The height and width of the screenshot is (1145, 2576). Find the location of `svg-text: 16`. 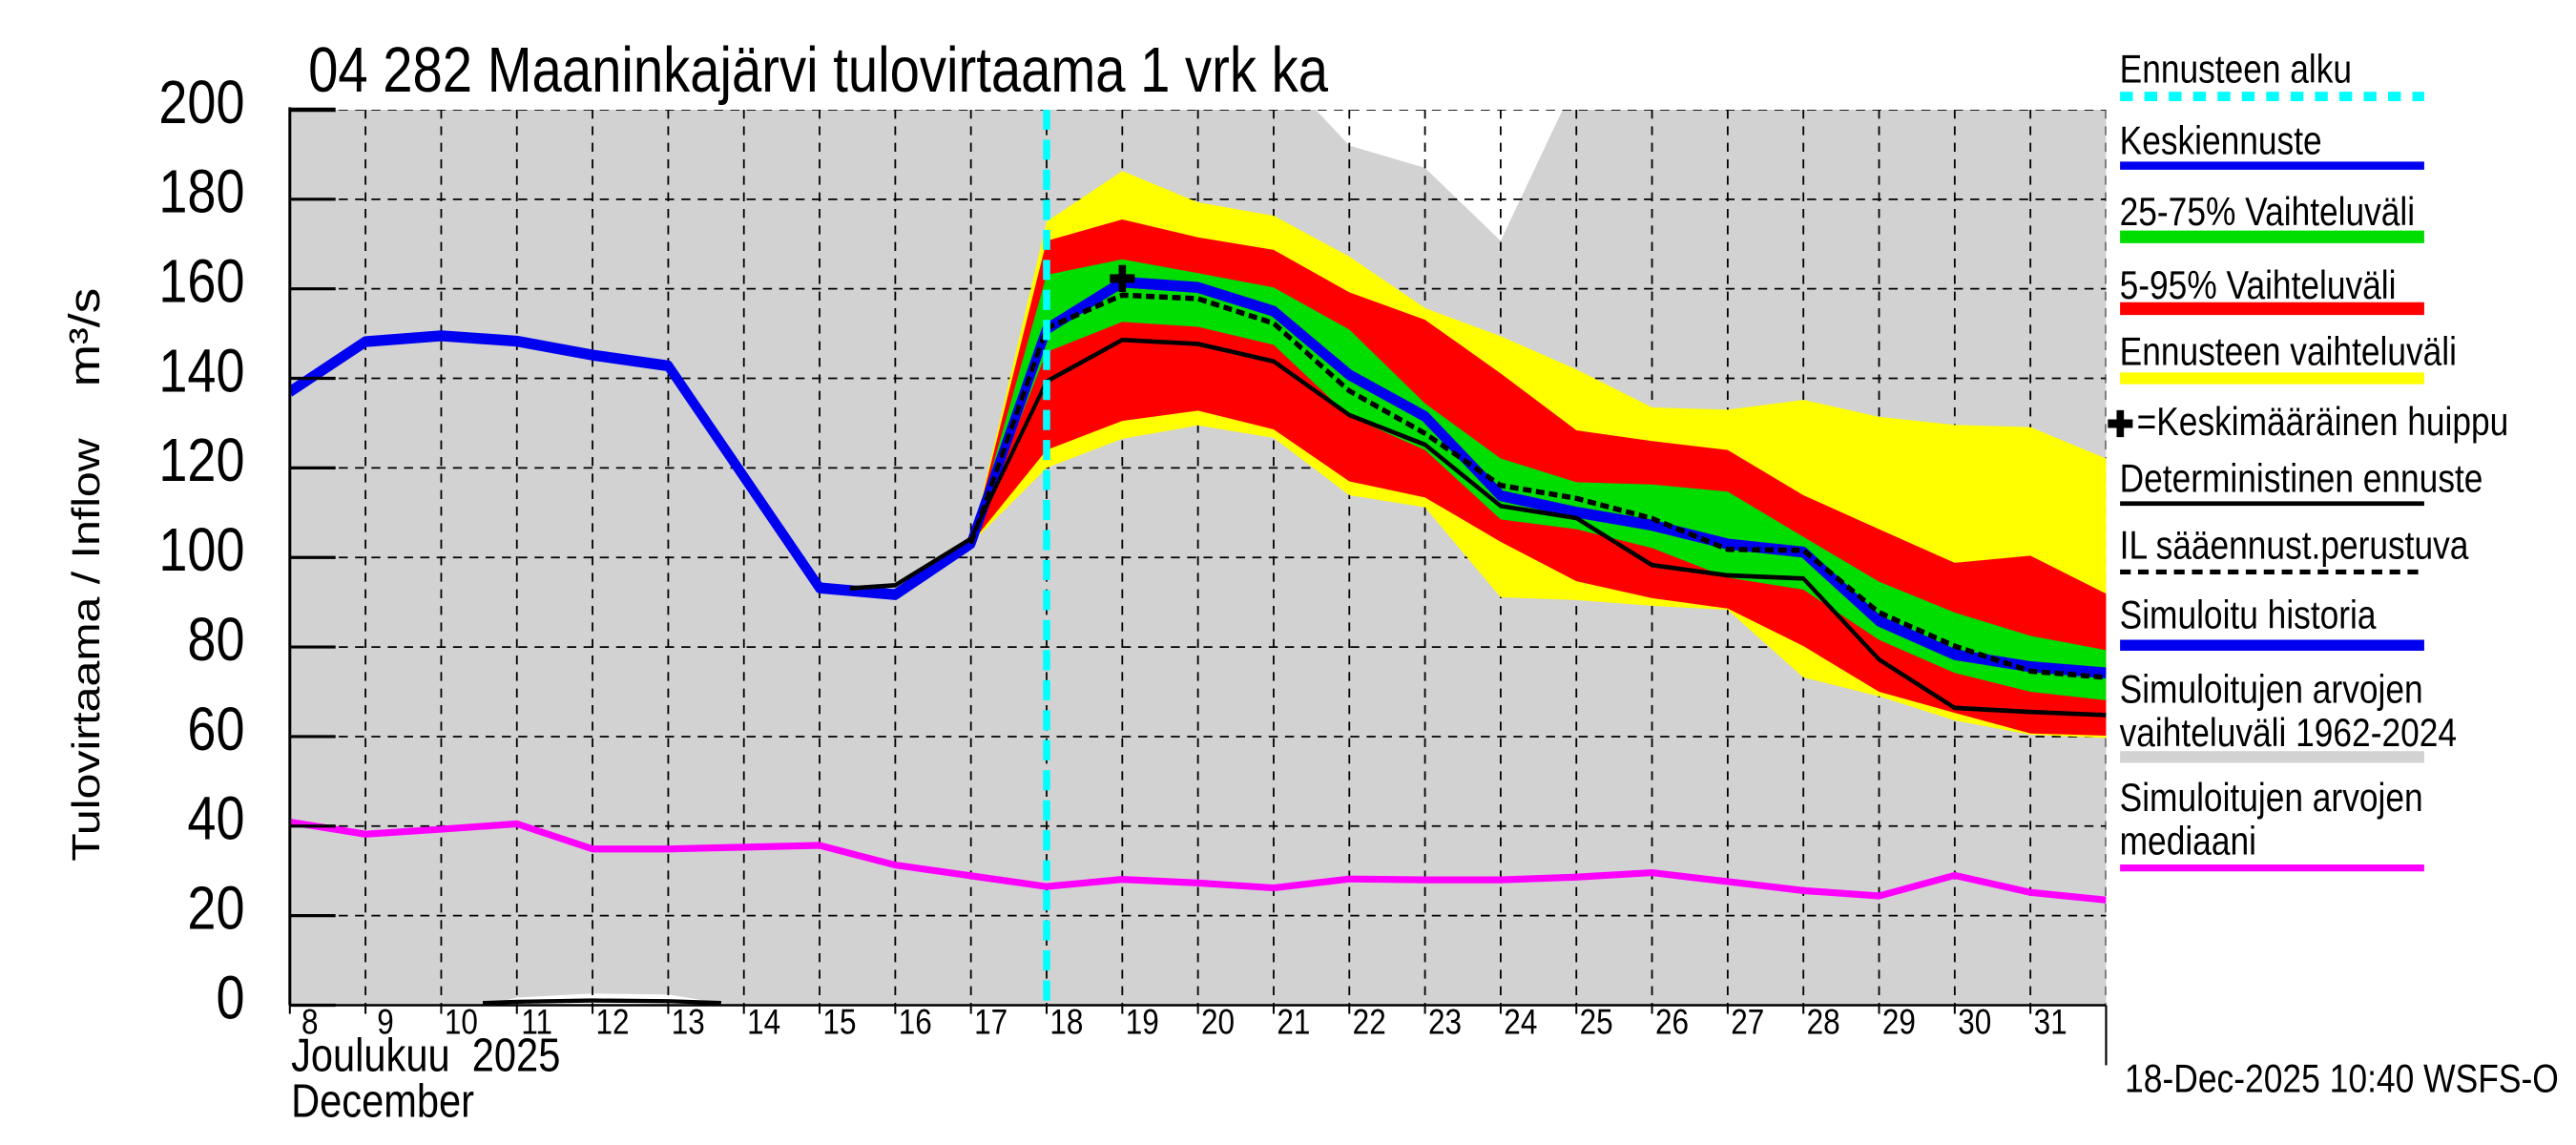

svg-text: 16 is located at coordinates (915, 1022).